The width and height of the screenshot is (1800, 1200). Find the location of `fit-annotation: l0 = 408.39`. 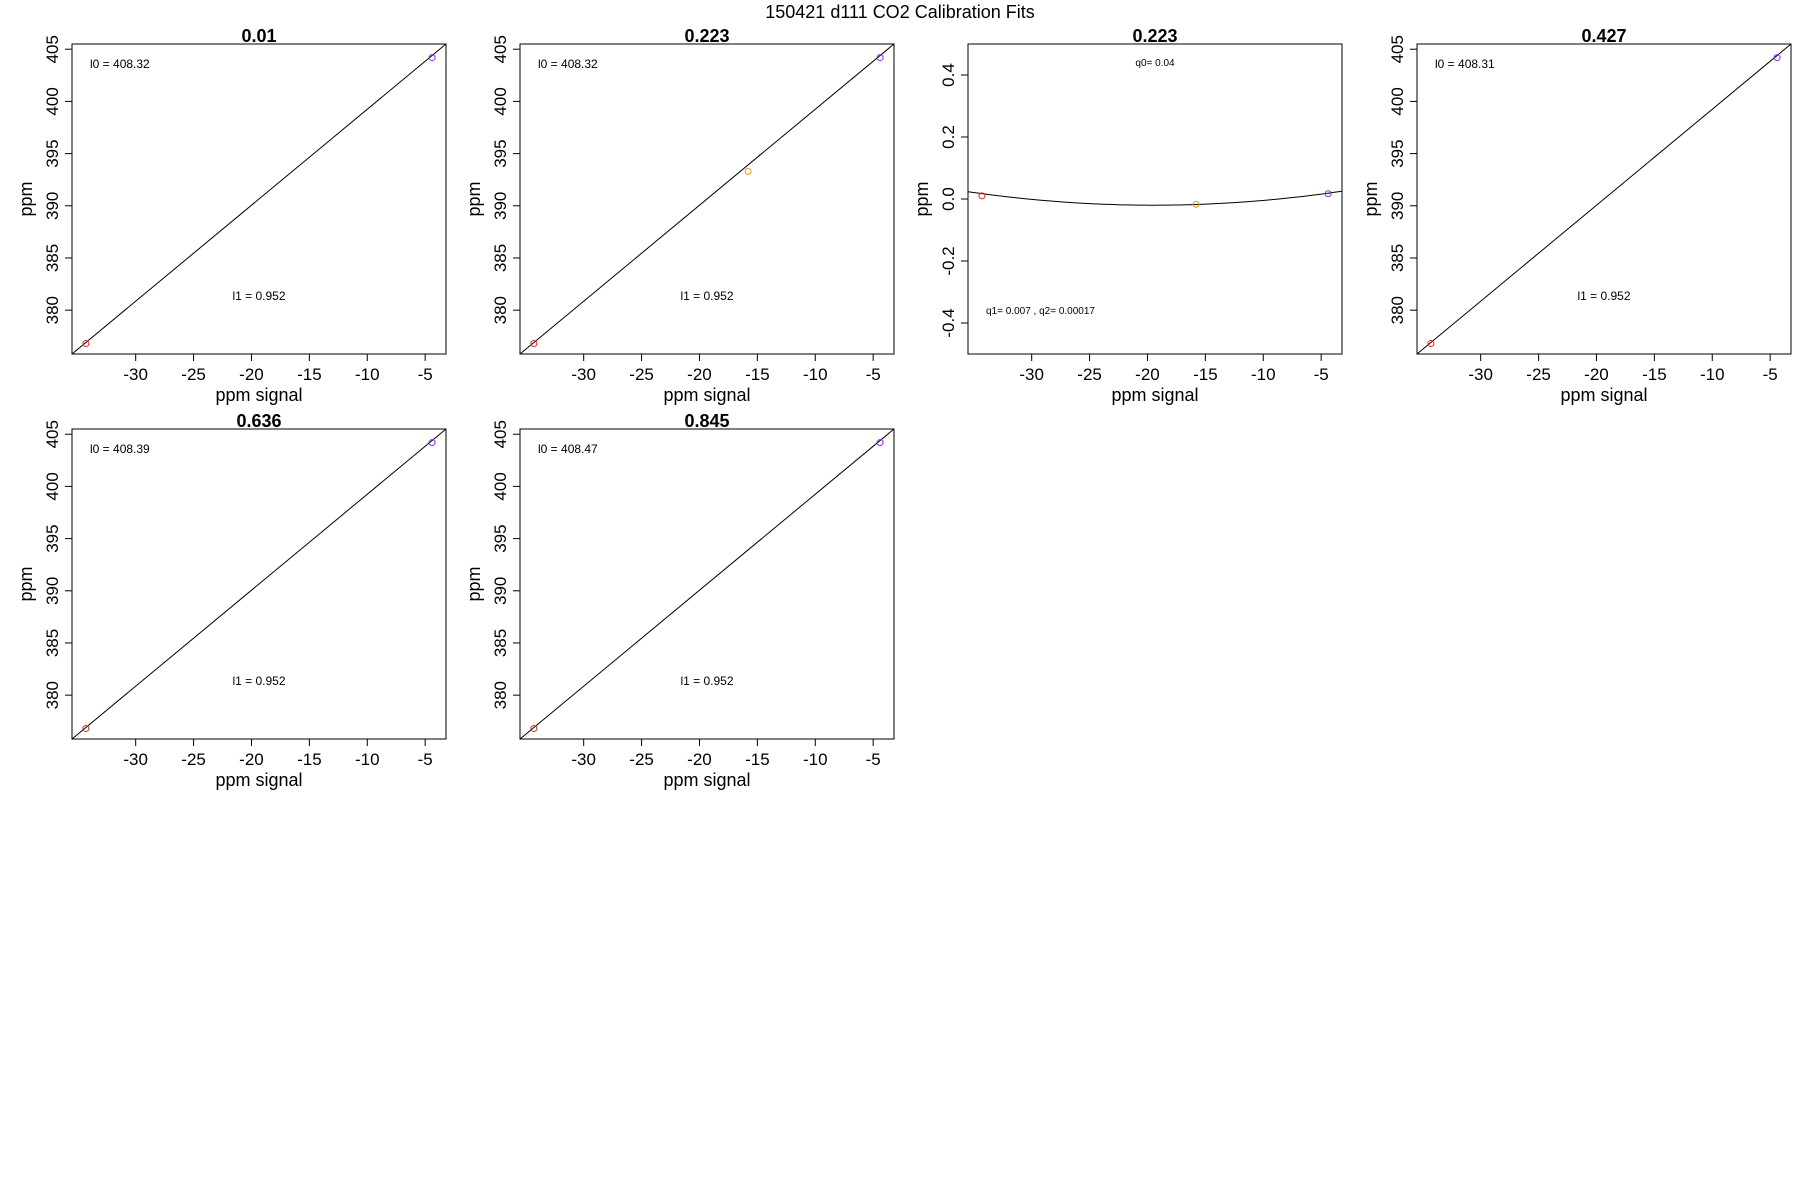

fit-annotation: l0 = 408.39 is located at coordinates (120, 449).